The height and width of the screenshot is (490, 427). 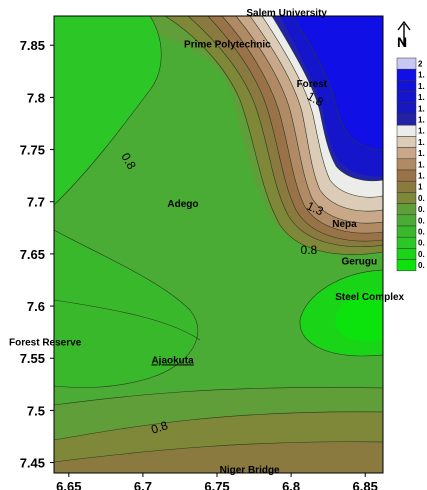 What do you see at coordinates (312, 84) in the screenshot?
I see `place-label: Forest` at bounding box center [312, 84].